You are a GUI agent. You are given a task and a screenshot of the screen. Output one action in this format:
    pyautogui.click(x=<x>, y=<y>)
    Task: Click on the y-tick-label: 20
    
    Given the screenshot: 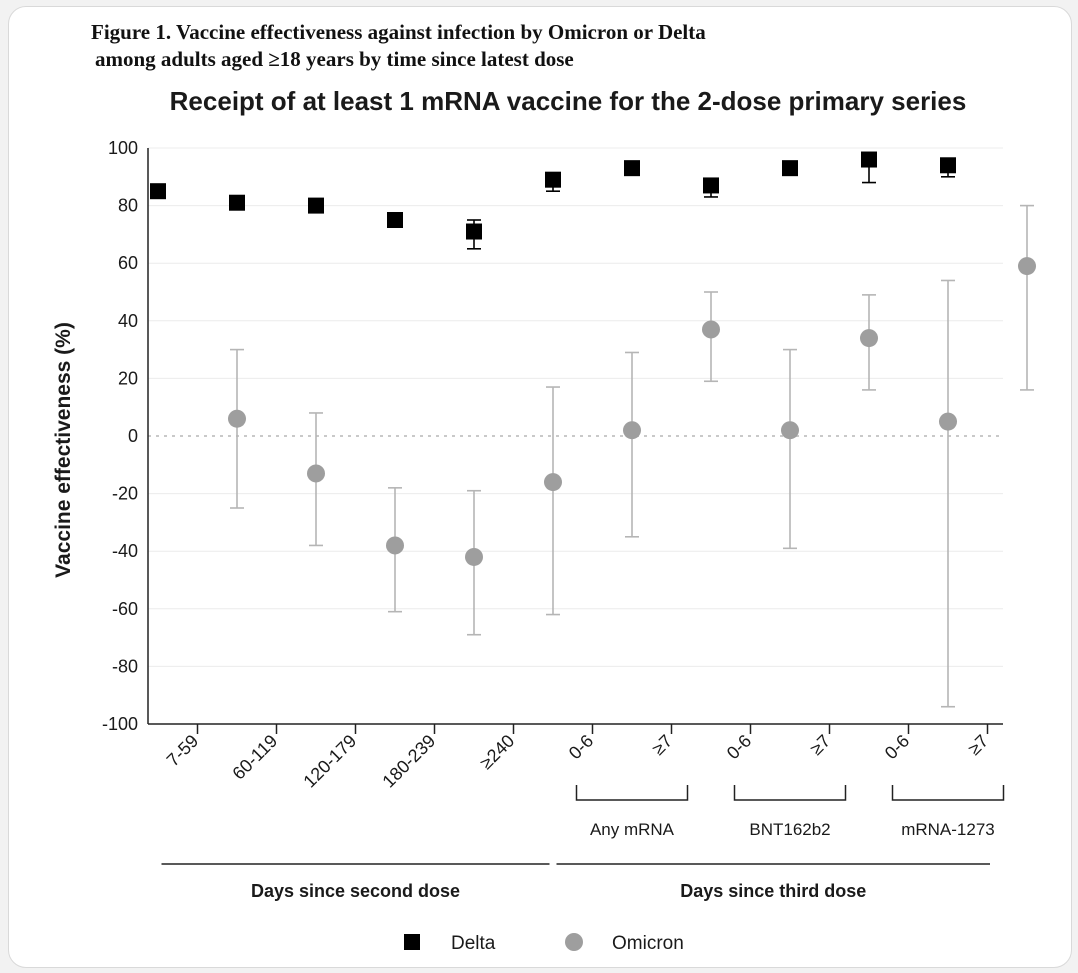 What is the action you would take?
    pyautogui.click(x=128, y=378)
    